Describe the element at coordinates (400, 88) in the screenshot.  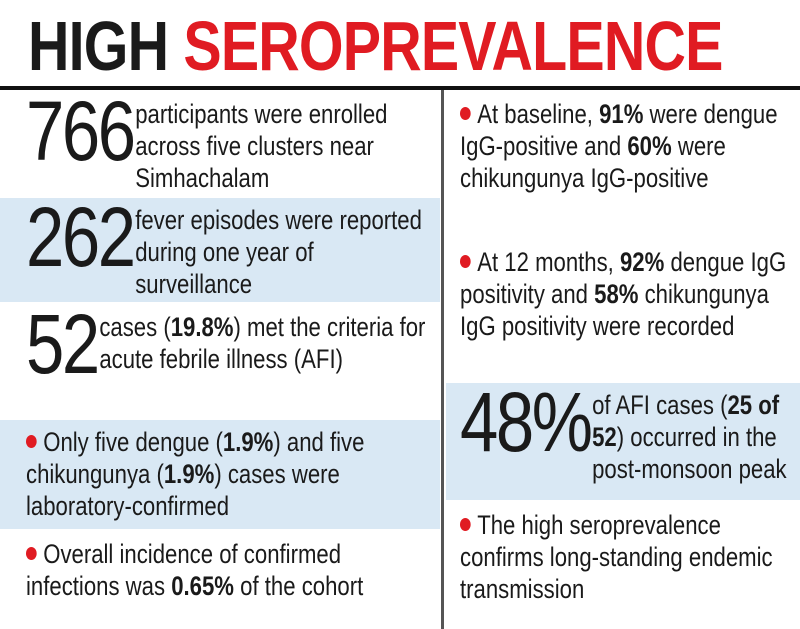
I see `title-rule` at that location.